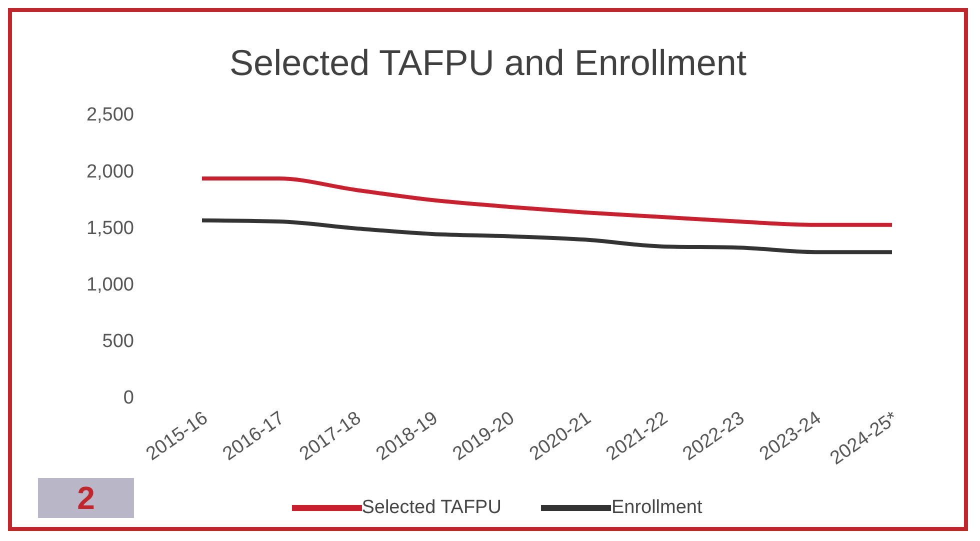 This screenshot has height=541, width=980. Describe the element at coordinates (432, 508) in the screenshot. I see `legend-label: Selected TAFPU` at that location.